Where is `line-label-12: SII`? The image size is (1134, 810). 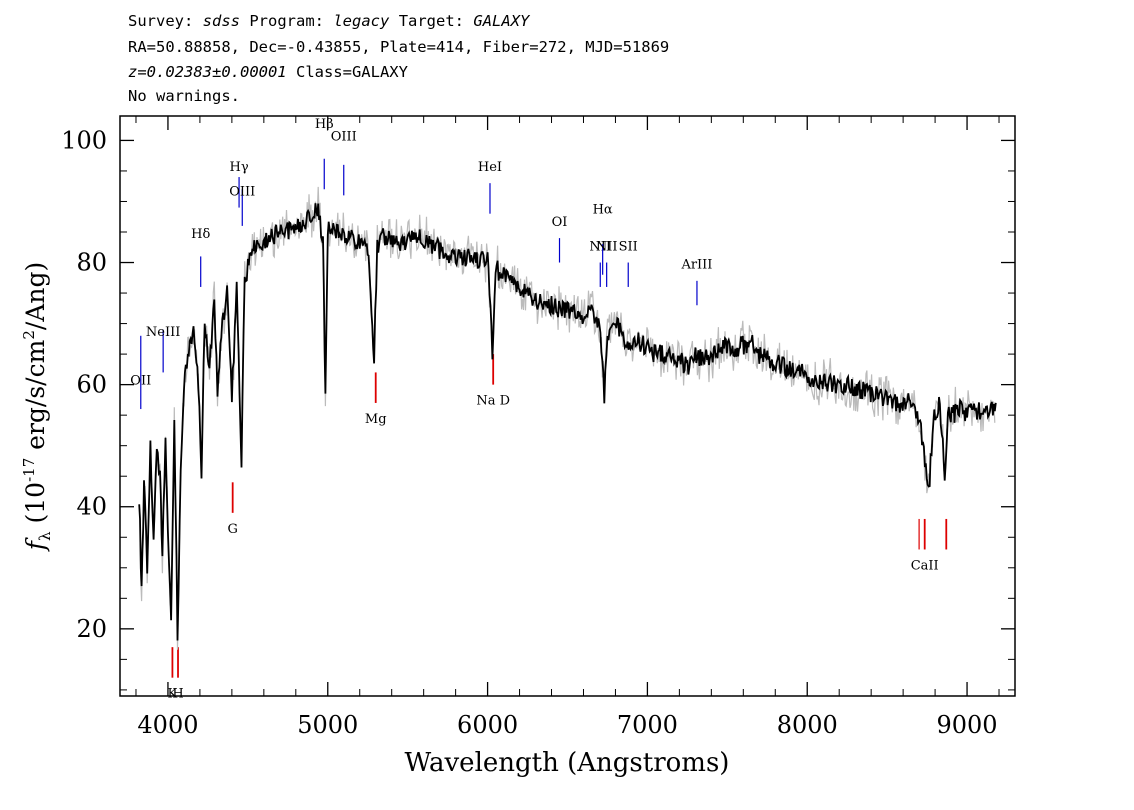
line-label-12: SII is located at coordinates (628, 246).